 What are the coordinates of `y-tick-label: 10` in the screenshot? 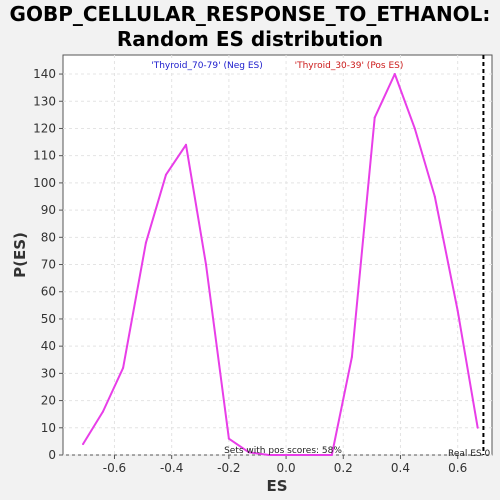 It's located at (48, 428).